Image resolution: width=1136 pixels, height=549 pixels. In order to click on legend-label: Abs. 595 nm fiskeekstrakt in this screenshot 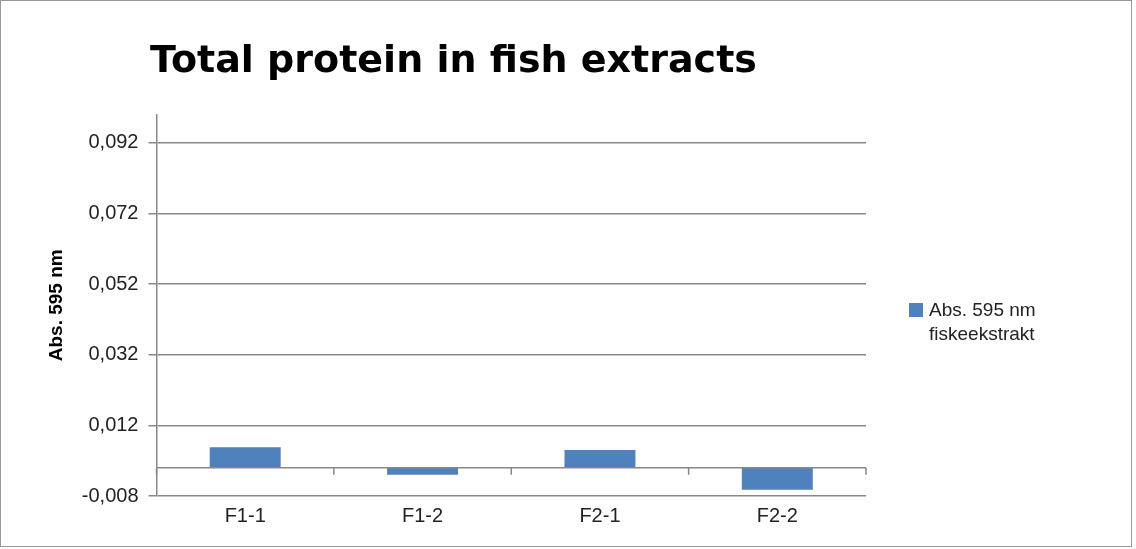, I will do `click(983, 322)`.